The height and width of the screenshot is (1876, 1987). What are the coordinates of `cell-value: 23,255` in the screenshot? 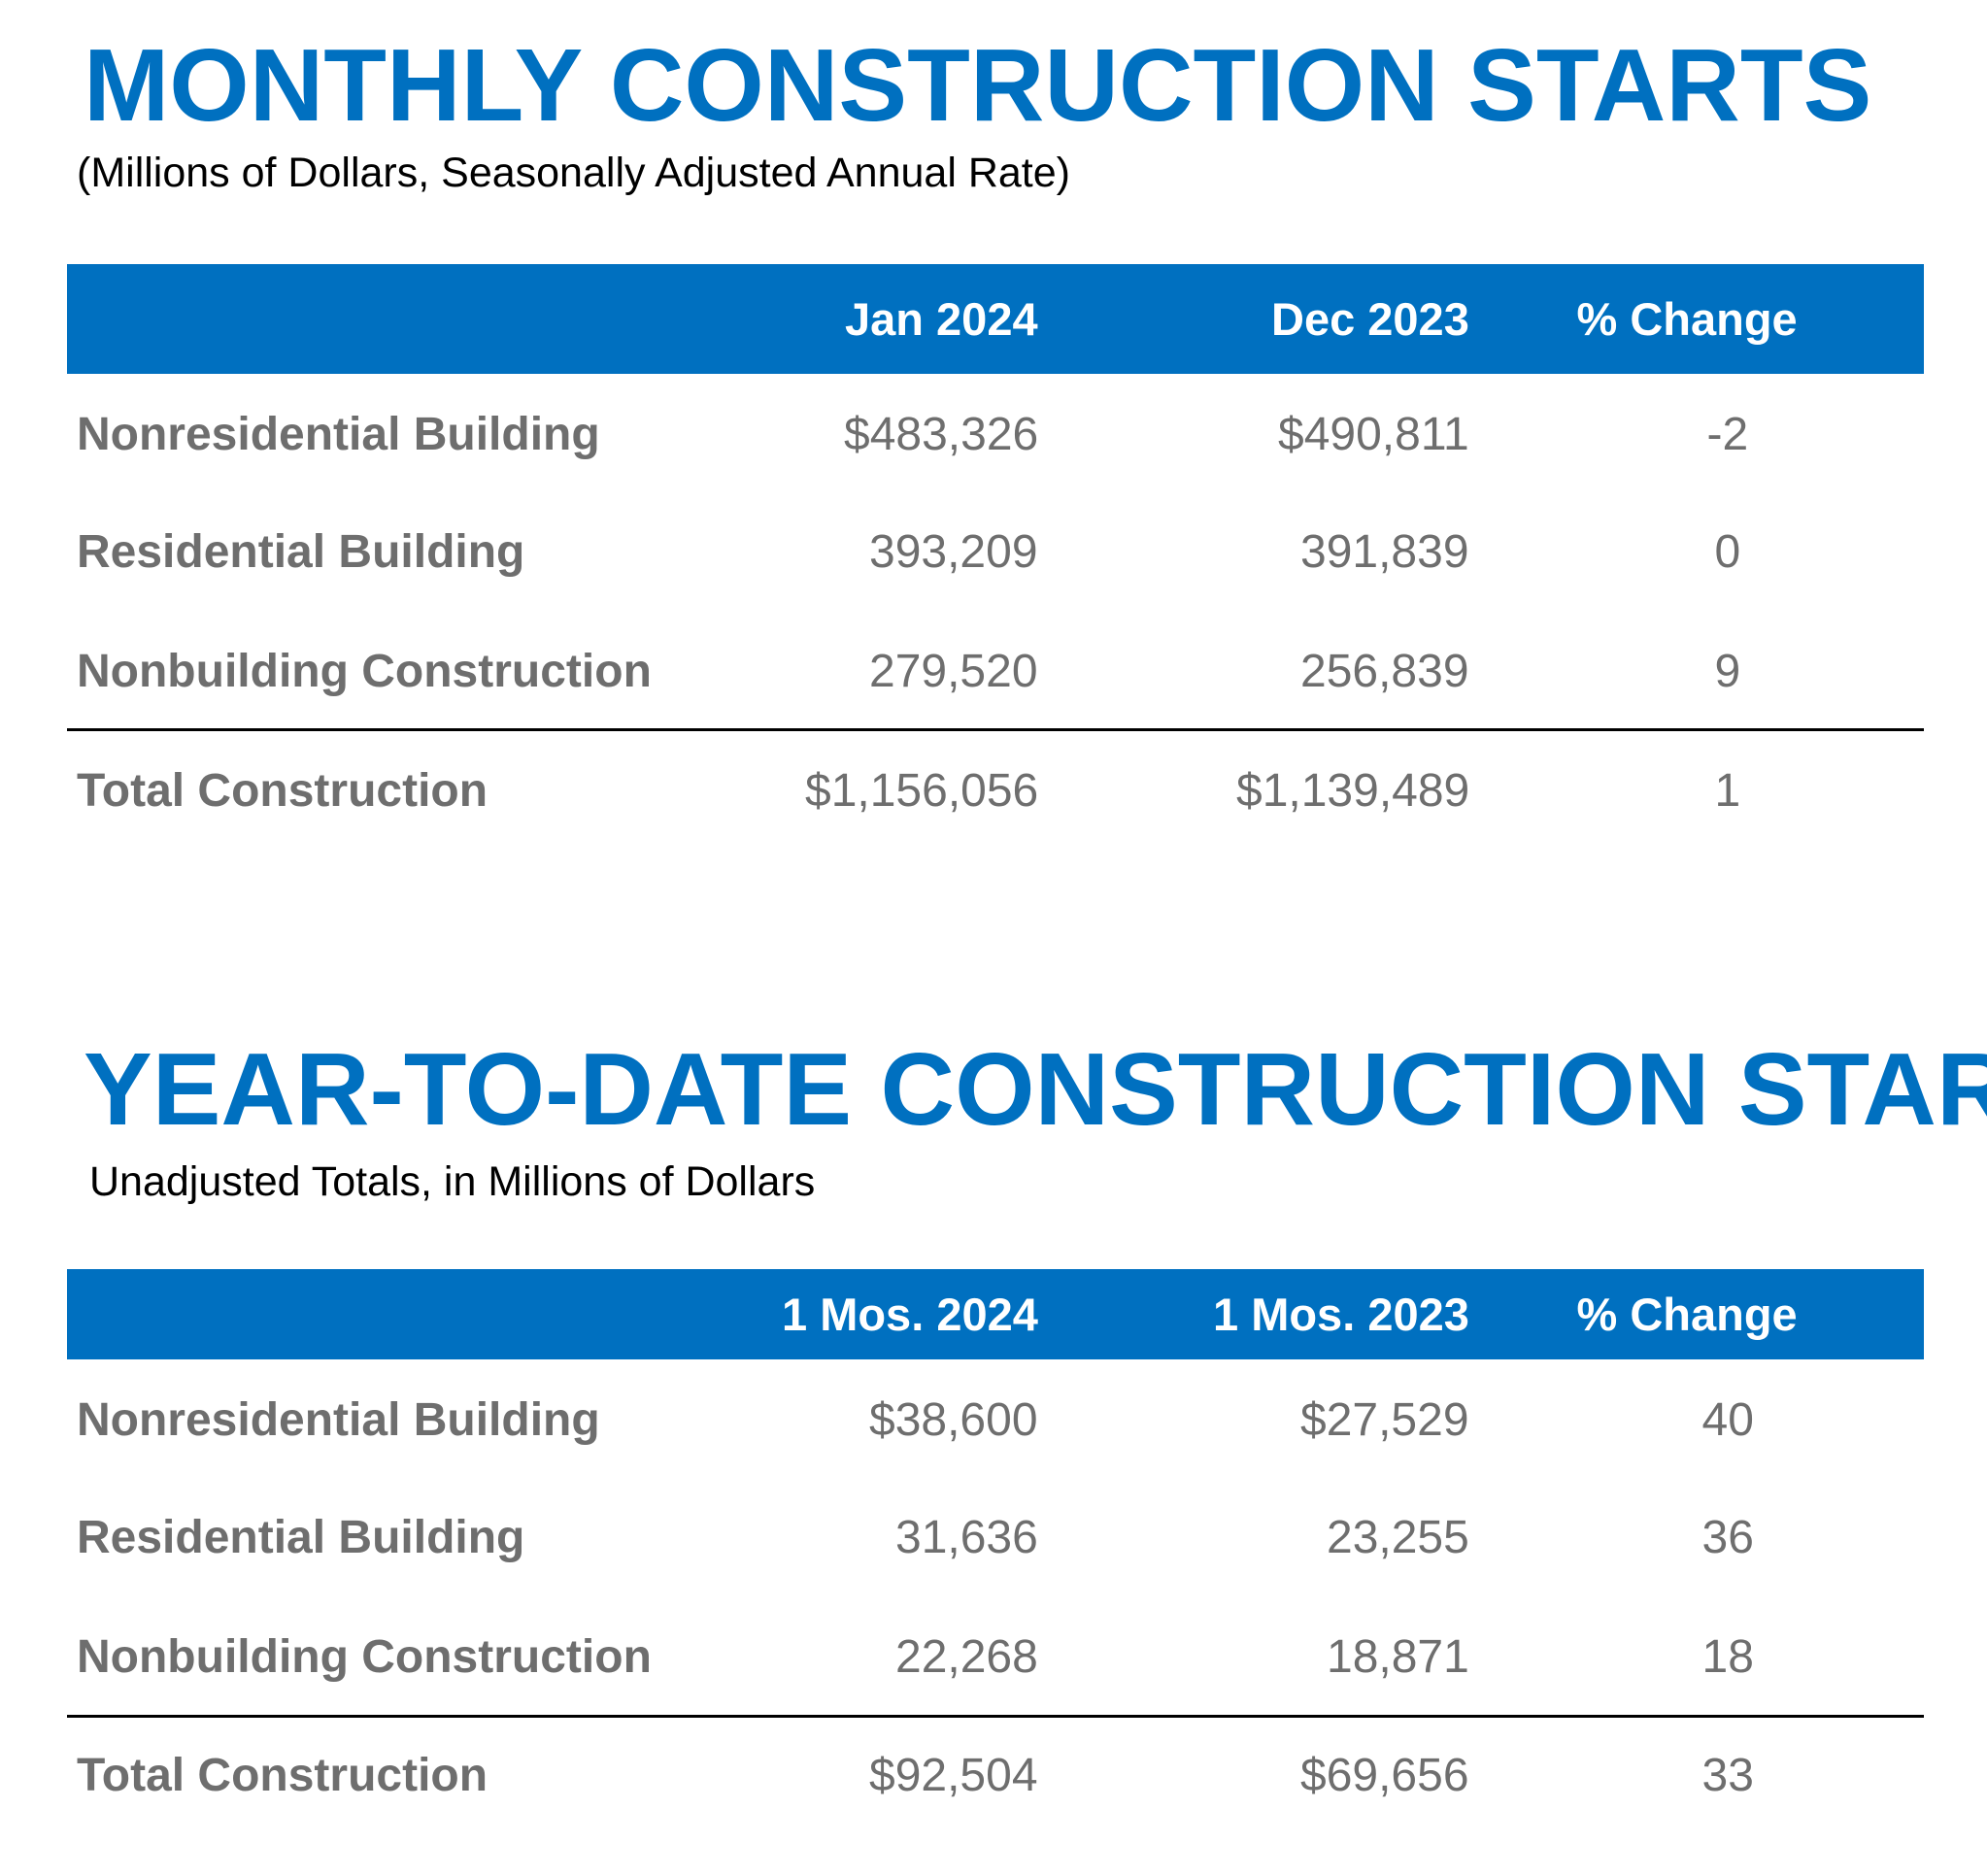 It's located at (1398, 1537).